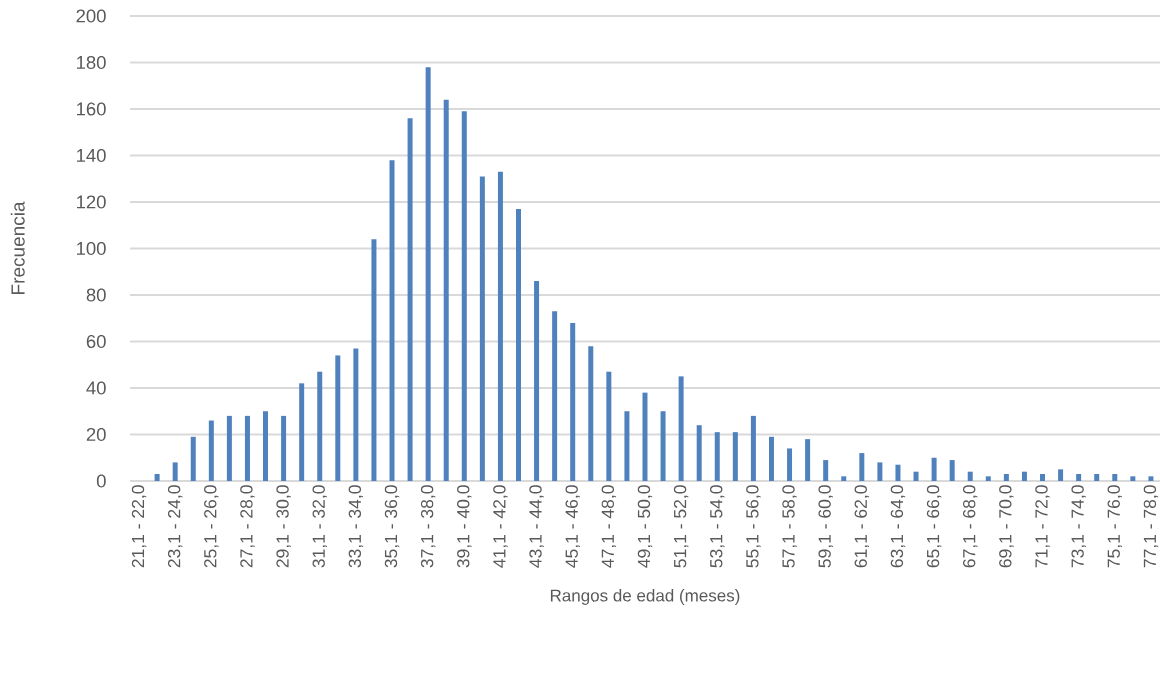  What do you see at coordinates (1151, 526) in the screenshot?
I see `x-tick-label: 77,1 - 78,0` at bounding box center [1151, 526].